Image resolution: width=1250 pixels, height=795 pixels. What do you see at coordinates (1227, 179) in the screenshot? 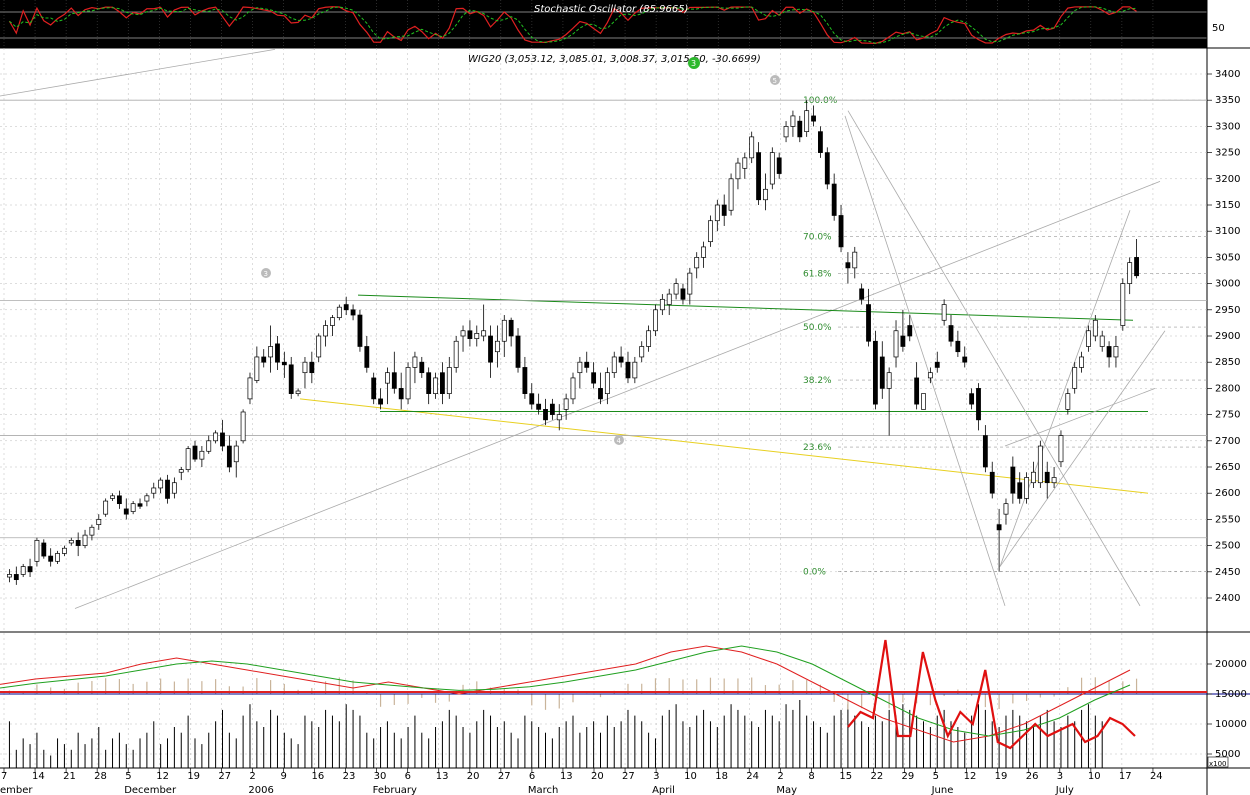
I see `price-tick-label: 3200` at bounding box center [1227, 179].